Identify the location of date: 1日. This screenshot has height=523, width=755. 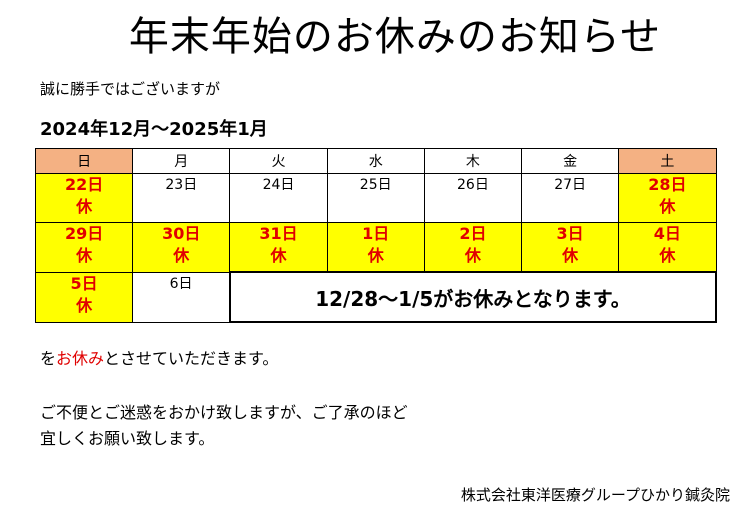
(376, 233).